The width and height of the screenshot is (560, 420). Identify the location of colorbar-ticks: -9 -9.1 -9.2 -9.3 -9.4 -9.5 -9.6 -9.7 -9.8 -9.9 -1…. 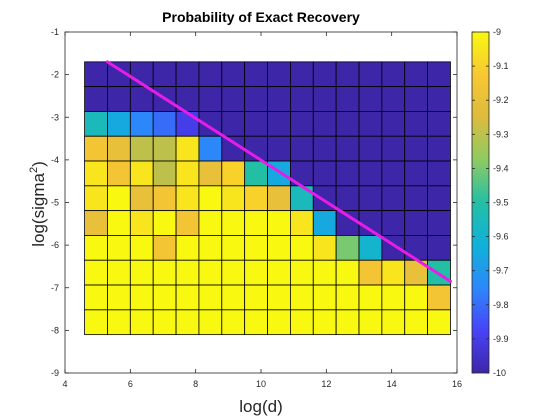
(490, 202).